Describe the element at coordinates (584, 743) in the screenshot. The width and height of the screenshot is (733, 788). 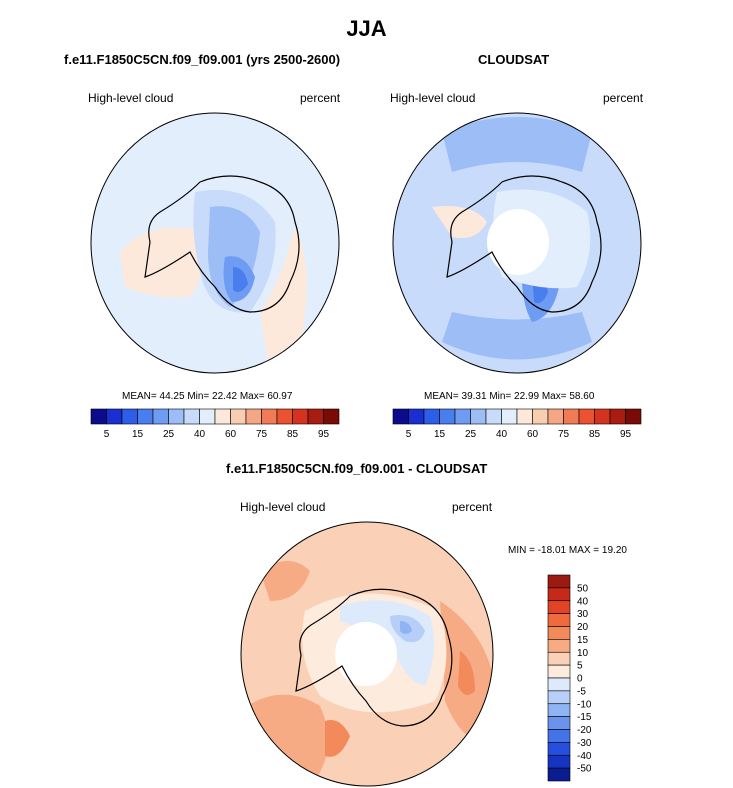
I see `panel-3-colorbar-tick-label: -30` at that location.